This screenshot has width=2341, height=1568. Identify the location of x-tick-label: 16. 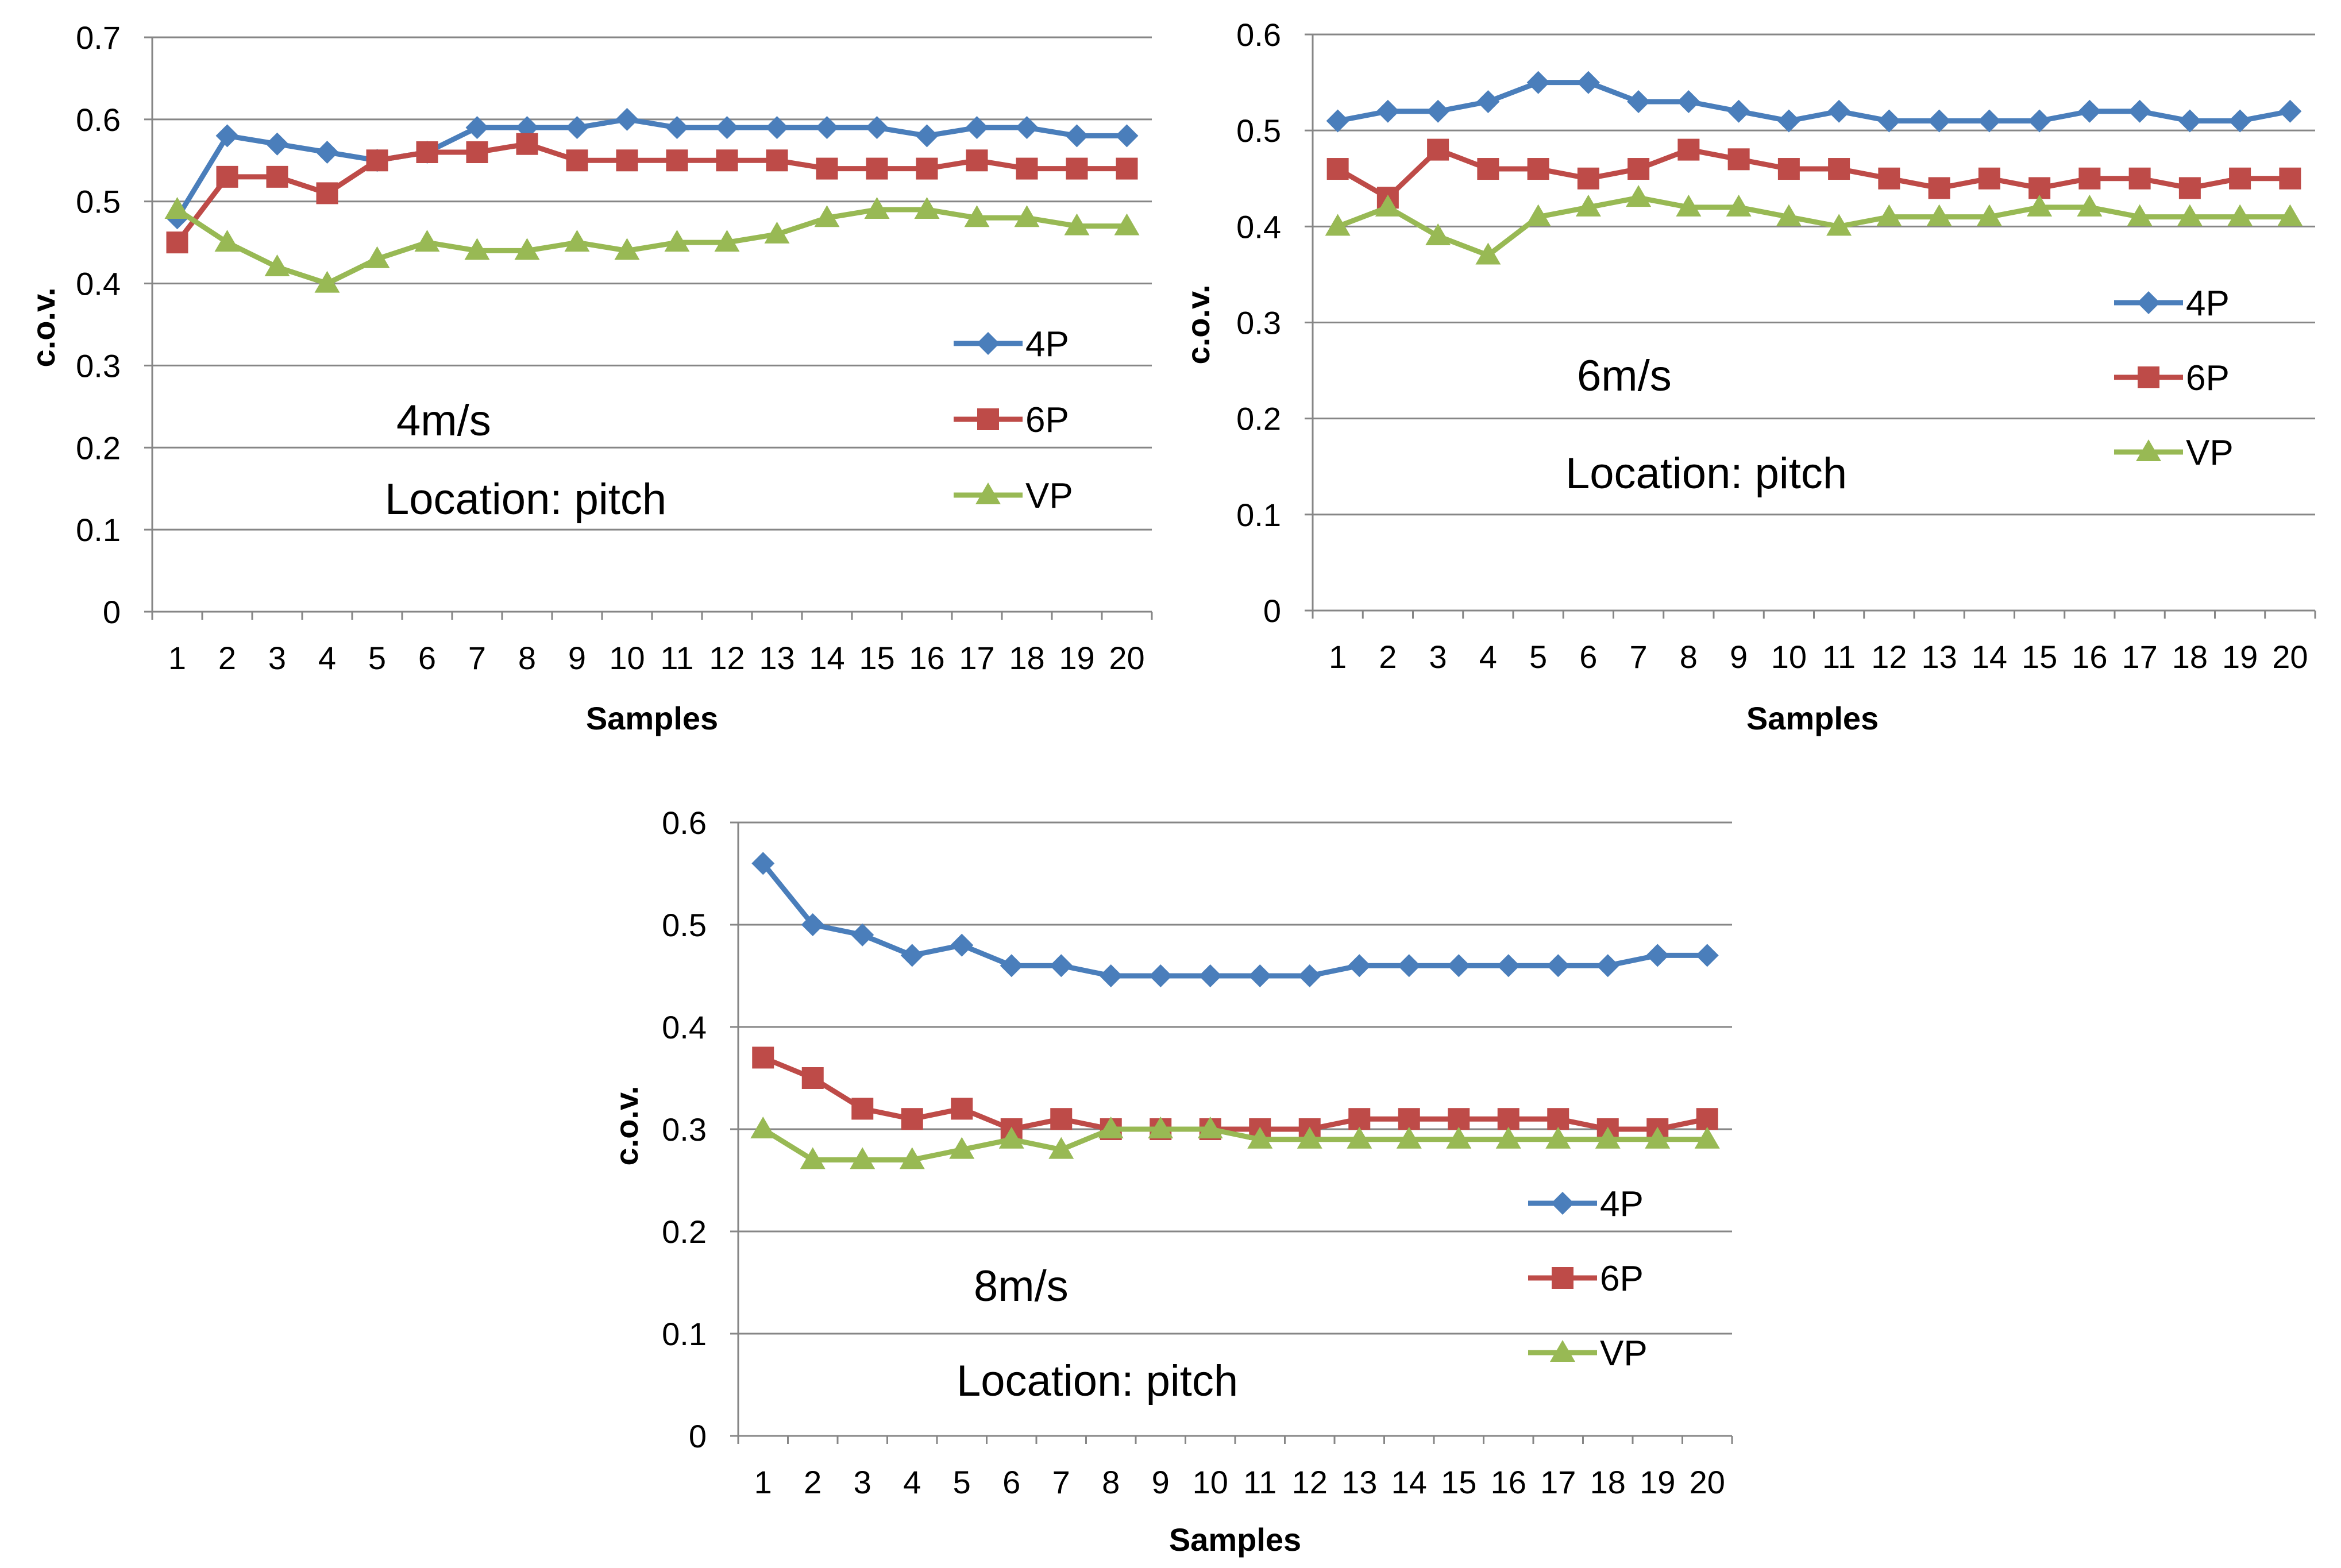
(1508, 1482).